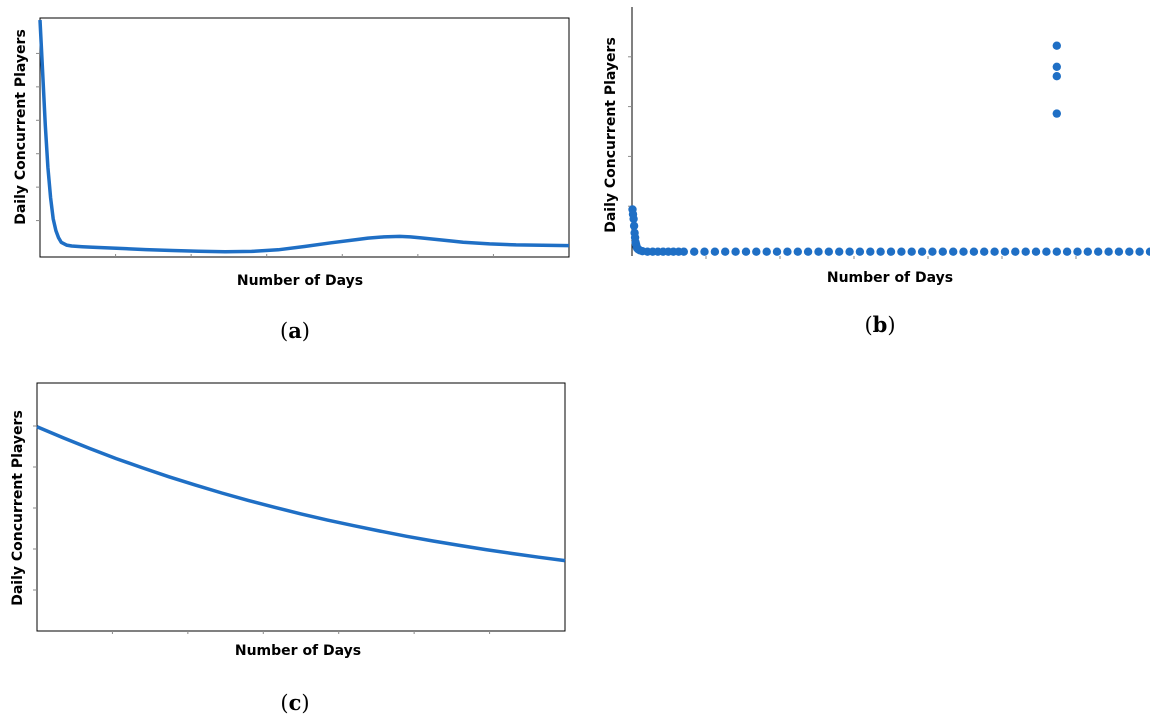 The width and height of the screenshot is (1150, 717). I want to click on x-axis-label-a: Number of Days, so click(300, 281).